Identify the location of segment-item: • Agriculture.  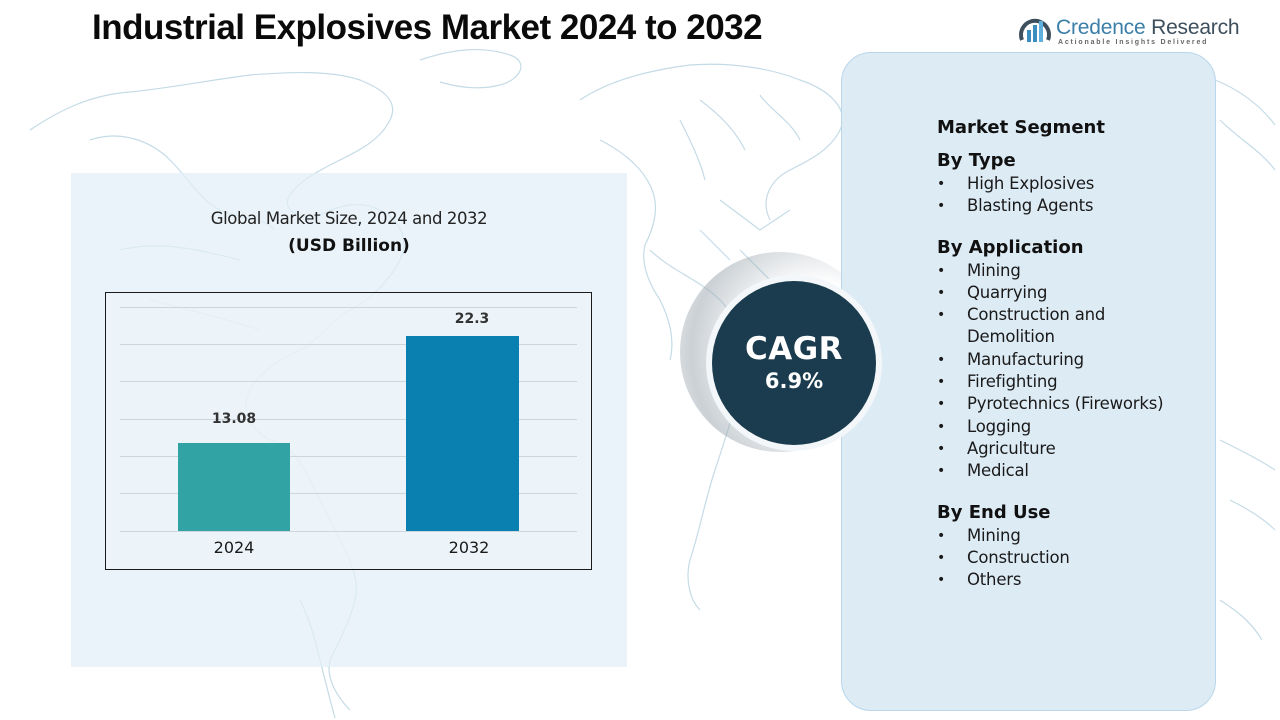
(1072, 449).